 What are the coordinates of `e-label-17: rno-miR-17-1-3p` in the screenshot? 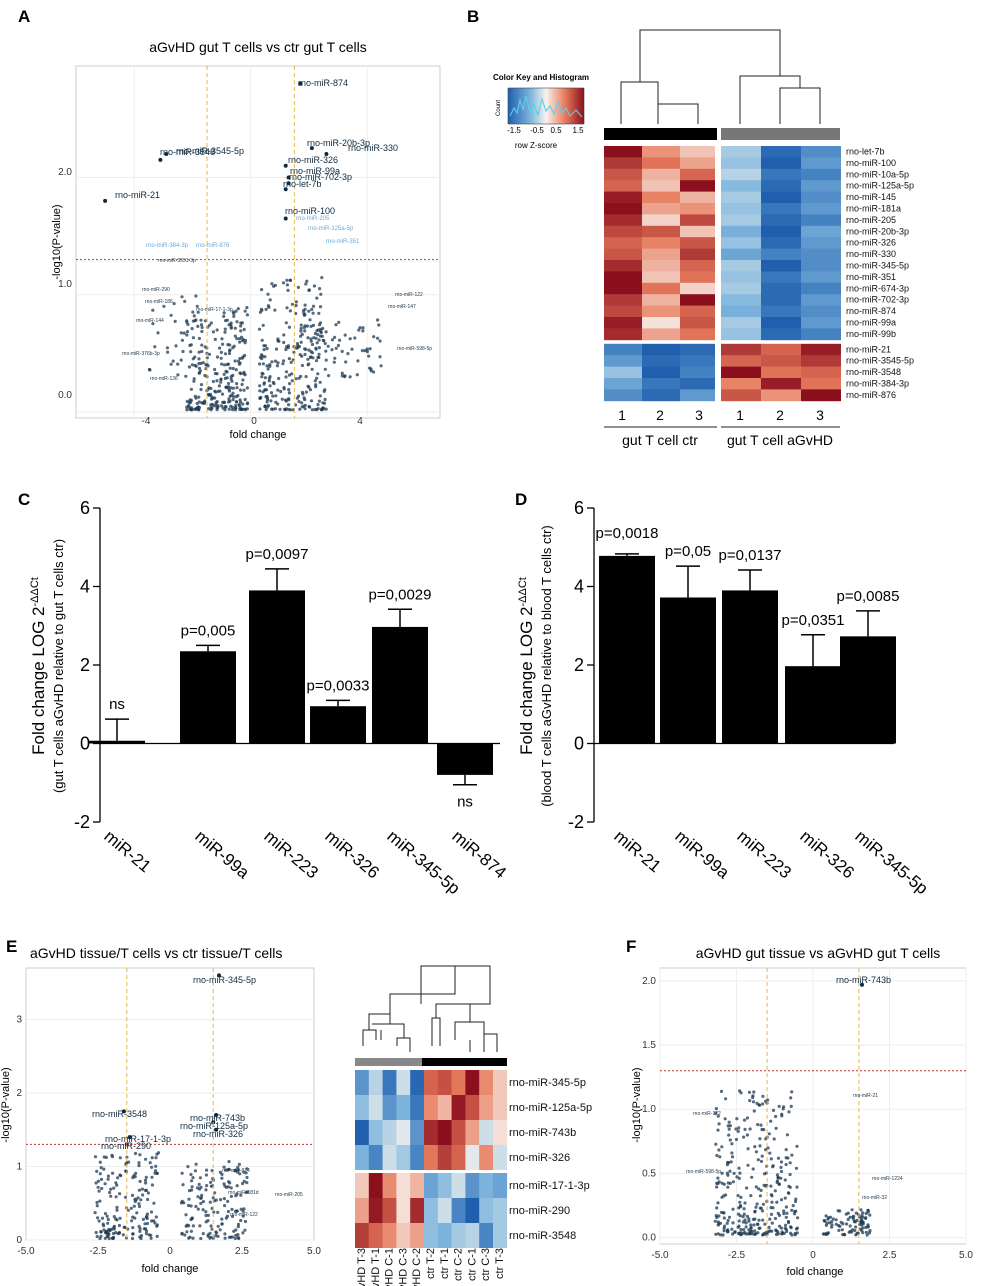 It's located at (138, 1139).